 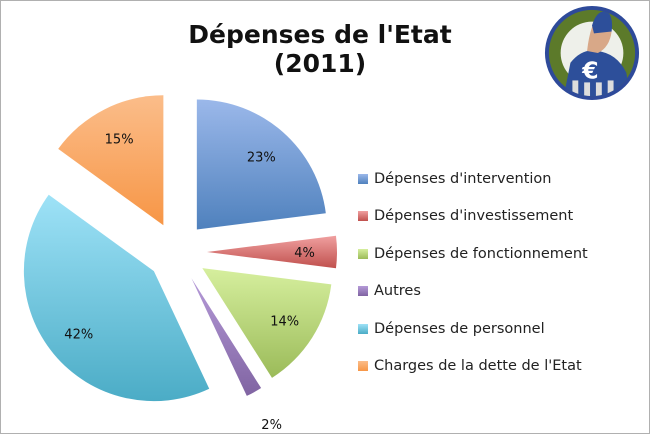 I want to click on legend-label: Dépenses d'investissement, so click(x=474, y=216).